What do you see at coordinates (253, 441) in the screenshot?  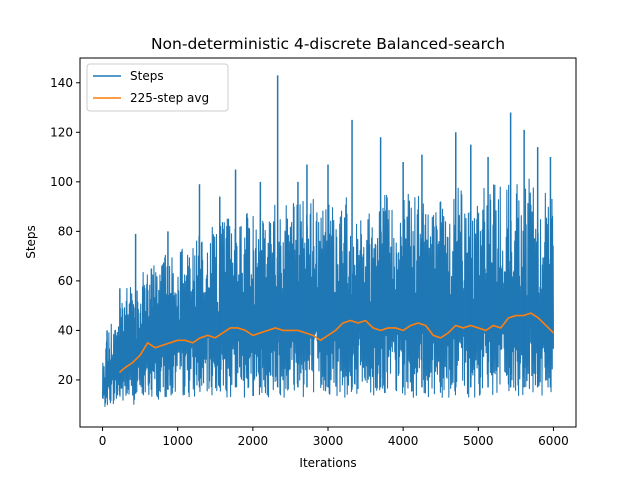 I see `x-tick-label: 2000` at bounding box center [253, 441].